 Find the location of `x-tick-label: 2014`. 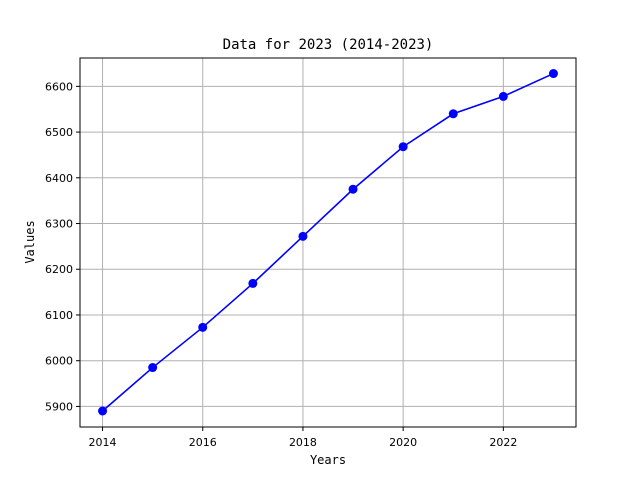

x-tick-label: 2014 is located at coordinates (103, 442).